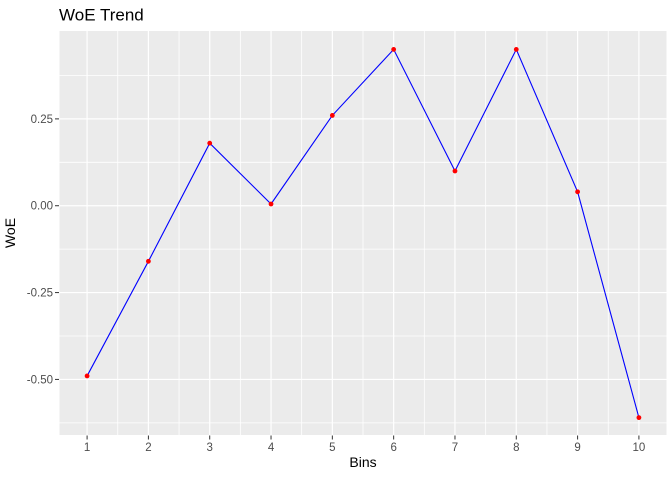 This screenshot has height=480, width=672. I want to click on x-tick-label: 5, so click(332, 448).